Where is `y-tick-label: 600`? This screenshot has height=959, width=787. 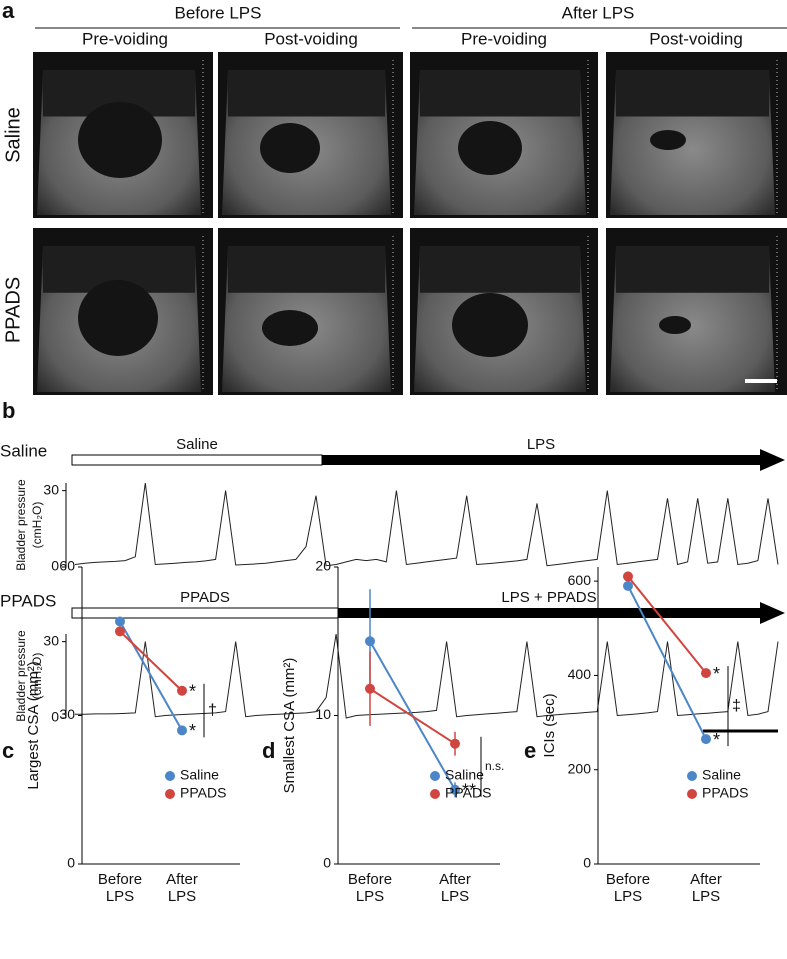 y-tick-label: 600 is located at coordinates (580, 580).